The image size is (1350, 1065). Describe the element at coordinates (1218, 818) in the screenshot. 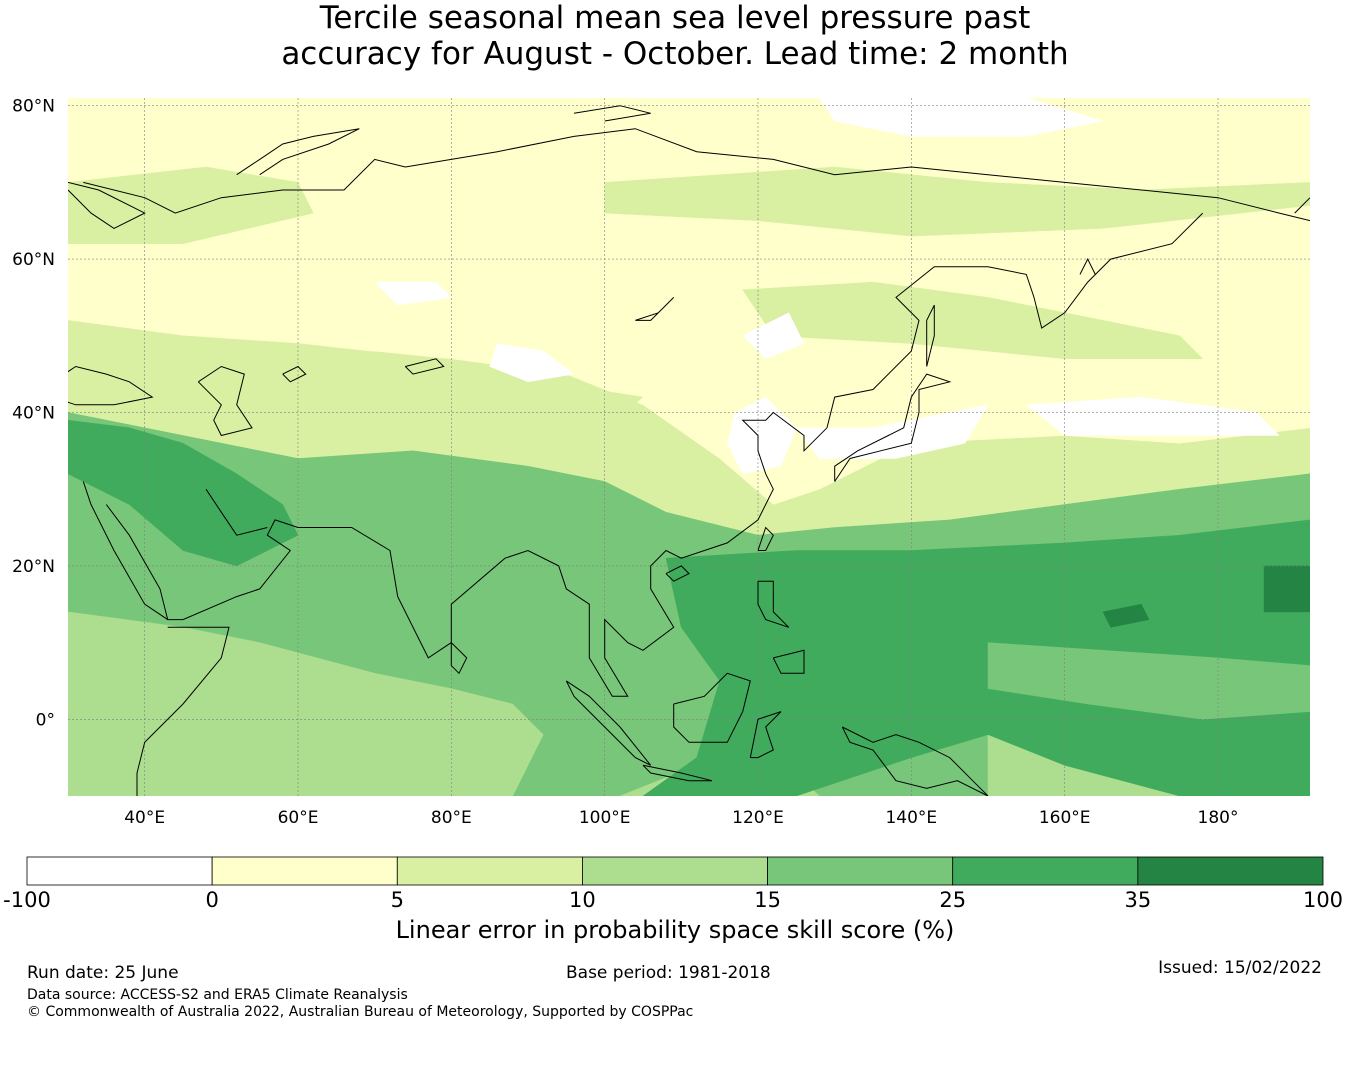

I see `lon-tick-label: 180°` at that location.